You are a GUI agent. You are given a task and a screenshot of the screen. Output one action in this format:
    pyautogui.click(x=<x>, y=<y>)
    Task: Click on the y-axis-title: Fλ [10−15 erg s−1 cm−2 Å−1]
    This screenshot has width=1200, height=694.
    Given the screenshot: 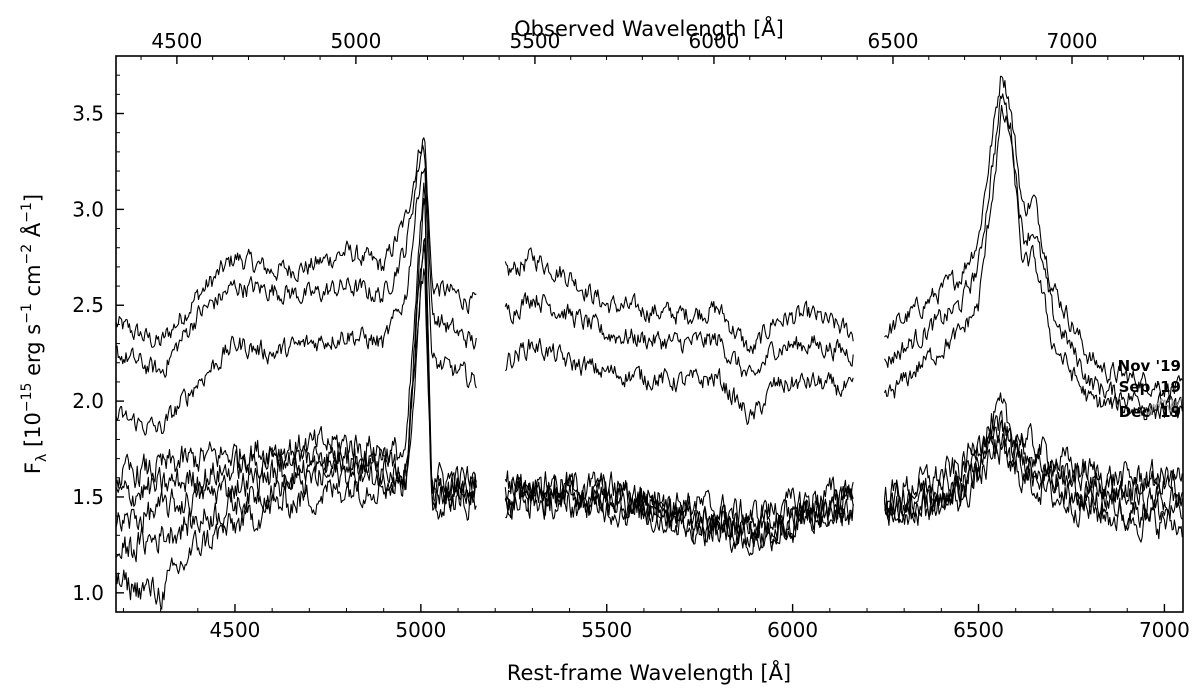 What is the action you would take?
    pyautogui.click(x=34, y=334)
    